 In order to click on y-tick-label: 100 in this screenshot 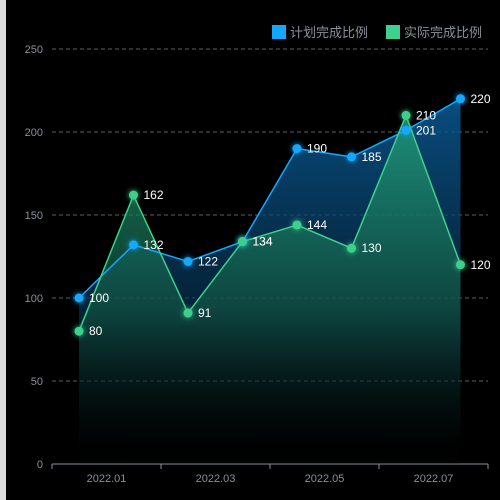, I will do `click(34, 299)`.